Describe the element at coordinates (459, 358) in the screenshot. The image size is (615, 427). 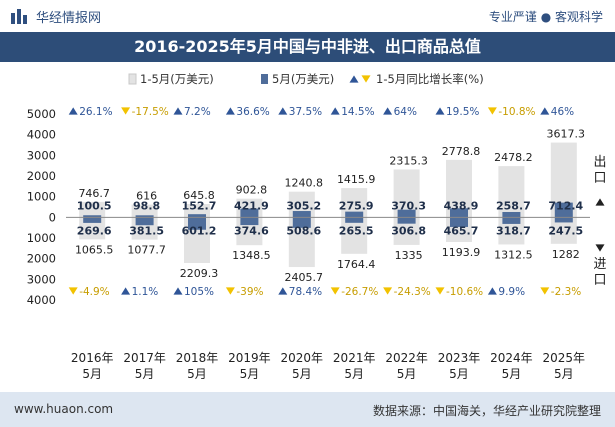
I see `x-tick-label-year: 2023年` at that location.